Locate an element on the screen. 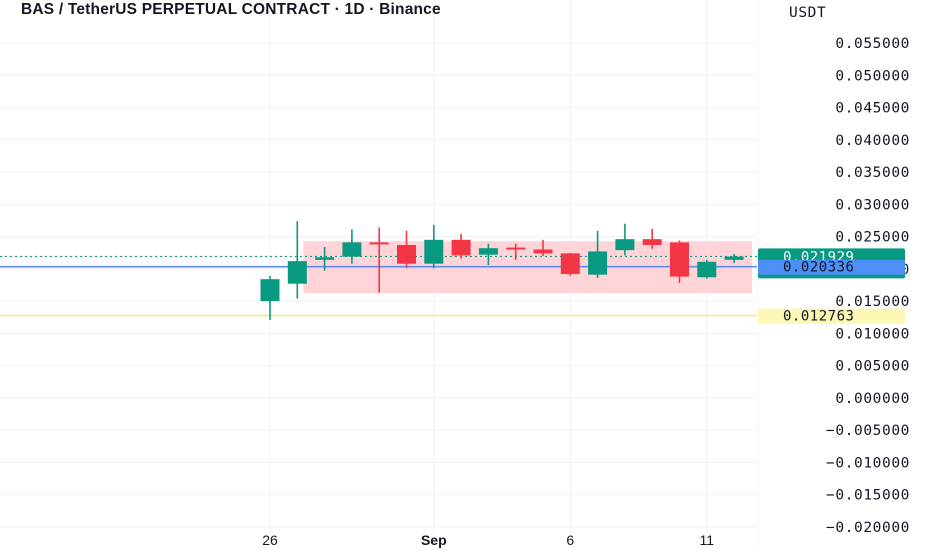 The width and height of the screenshot is (932, 550). y-tick-label: 0.005000 is located at coordinates (872, 367).